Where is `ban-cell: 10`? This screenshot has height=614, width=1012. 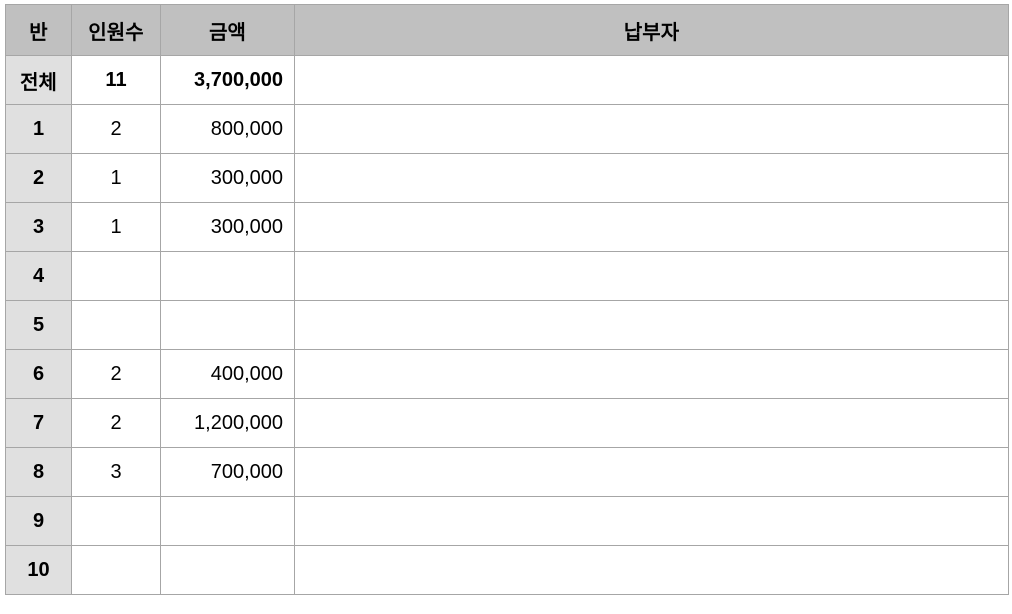
ban-cell: 10 is located at coordinates (38, 570).